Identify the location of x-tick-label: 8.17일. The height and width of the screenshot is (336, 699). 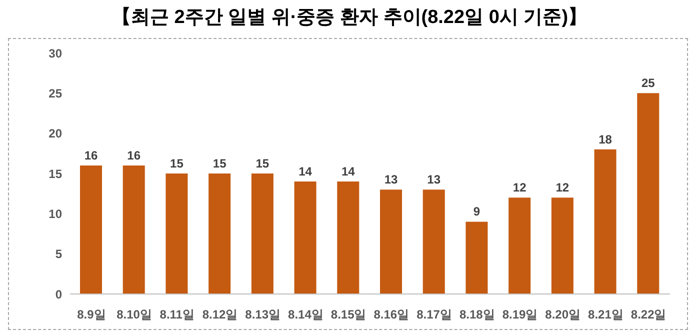
(434, 315).